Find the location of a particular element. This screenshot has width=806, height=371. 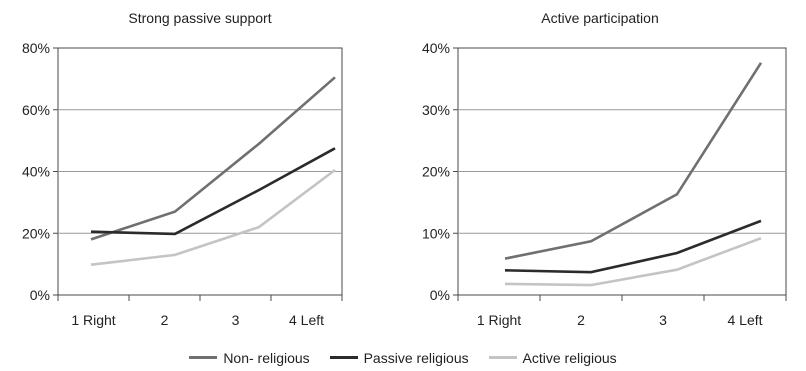

y-tick-label: 80% is located at coordinates (36, 48).